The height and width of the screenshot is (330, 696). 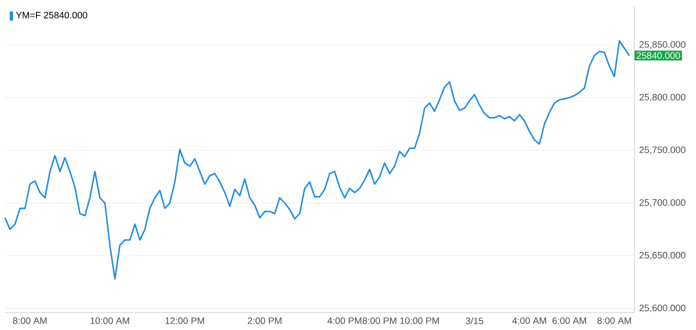 What do you see at coordinates (663, 150) in the screenshot?
I see `y-tick-label: 25,750.000` at bounding box center [663, 150].